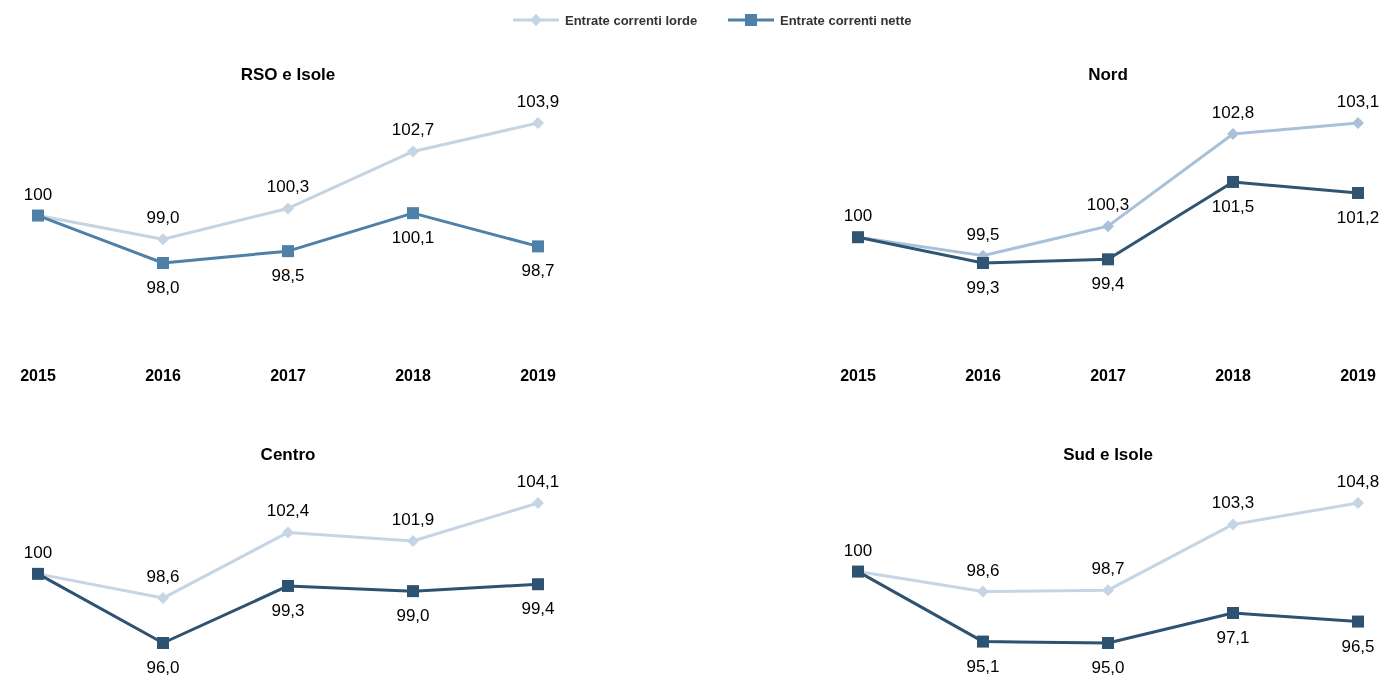  What do you see at coordinates (983, 666) in the screenshot?
I see `data-label: 95,1` at bounding box center [983, 666].